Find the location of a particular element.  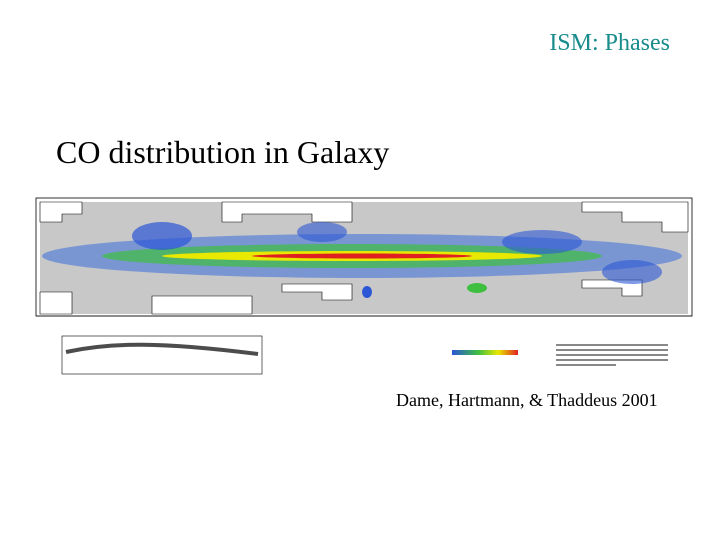

figure-credit: Dame, Hartmann, & Thaddeus 2001 is located at coordinates (527, 400).